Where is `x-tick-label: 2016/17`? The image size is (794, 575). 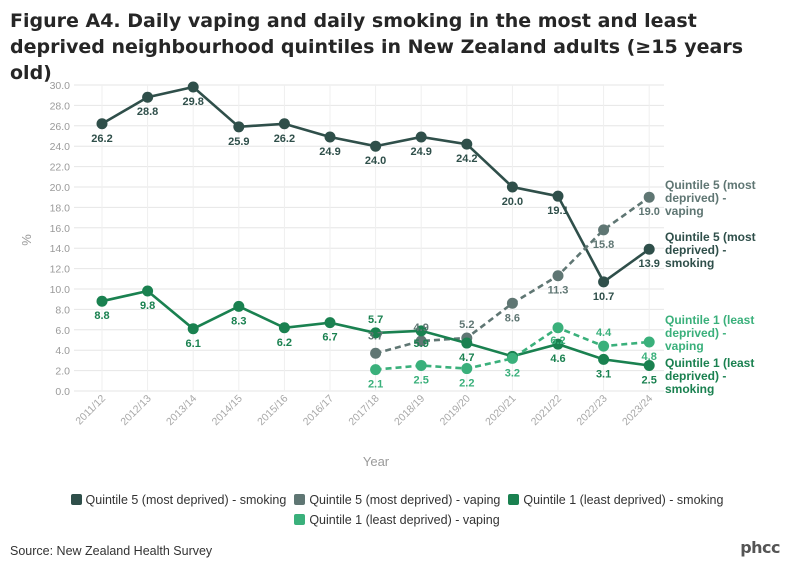 x-tick-label: 2016/17 is located at coordinates (318, 410).